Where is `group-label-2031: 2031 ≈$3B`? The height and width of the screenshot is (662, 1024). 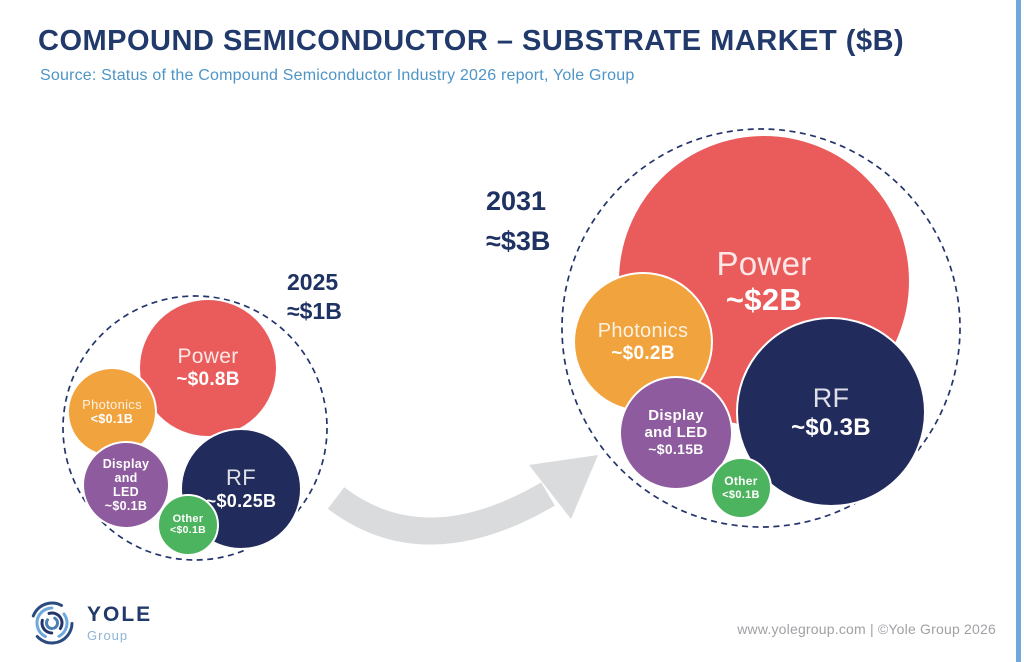
group-label-2031: 2031 ≈$3B is located at coordinates (518, 221).